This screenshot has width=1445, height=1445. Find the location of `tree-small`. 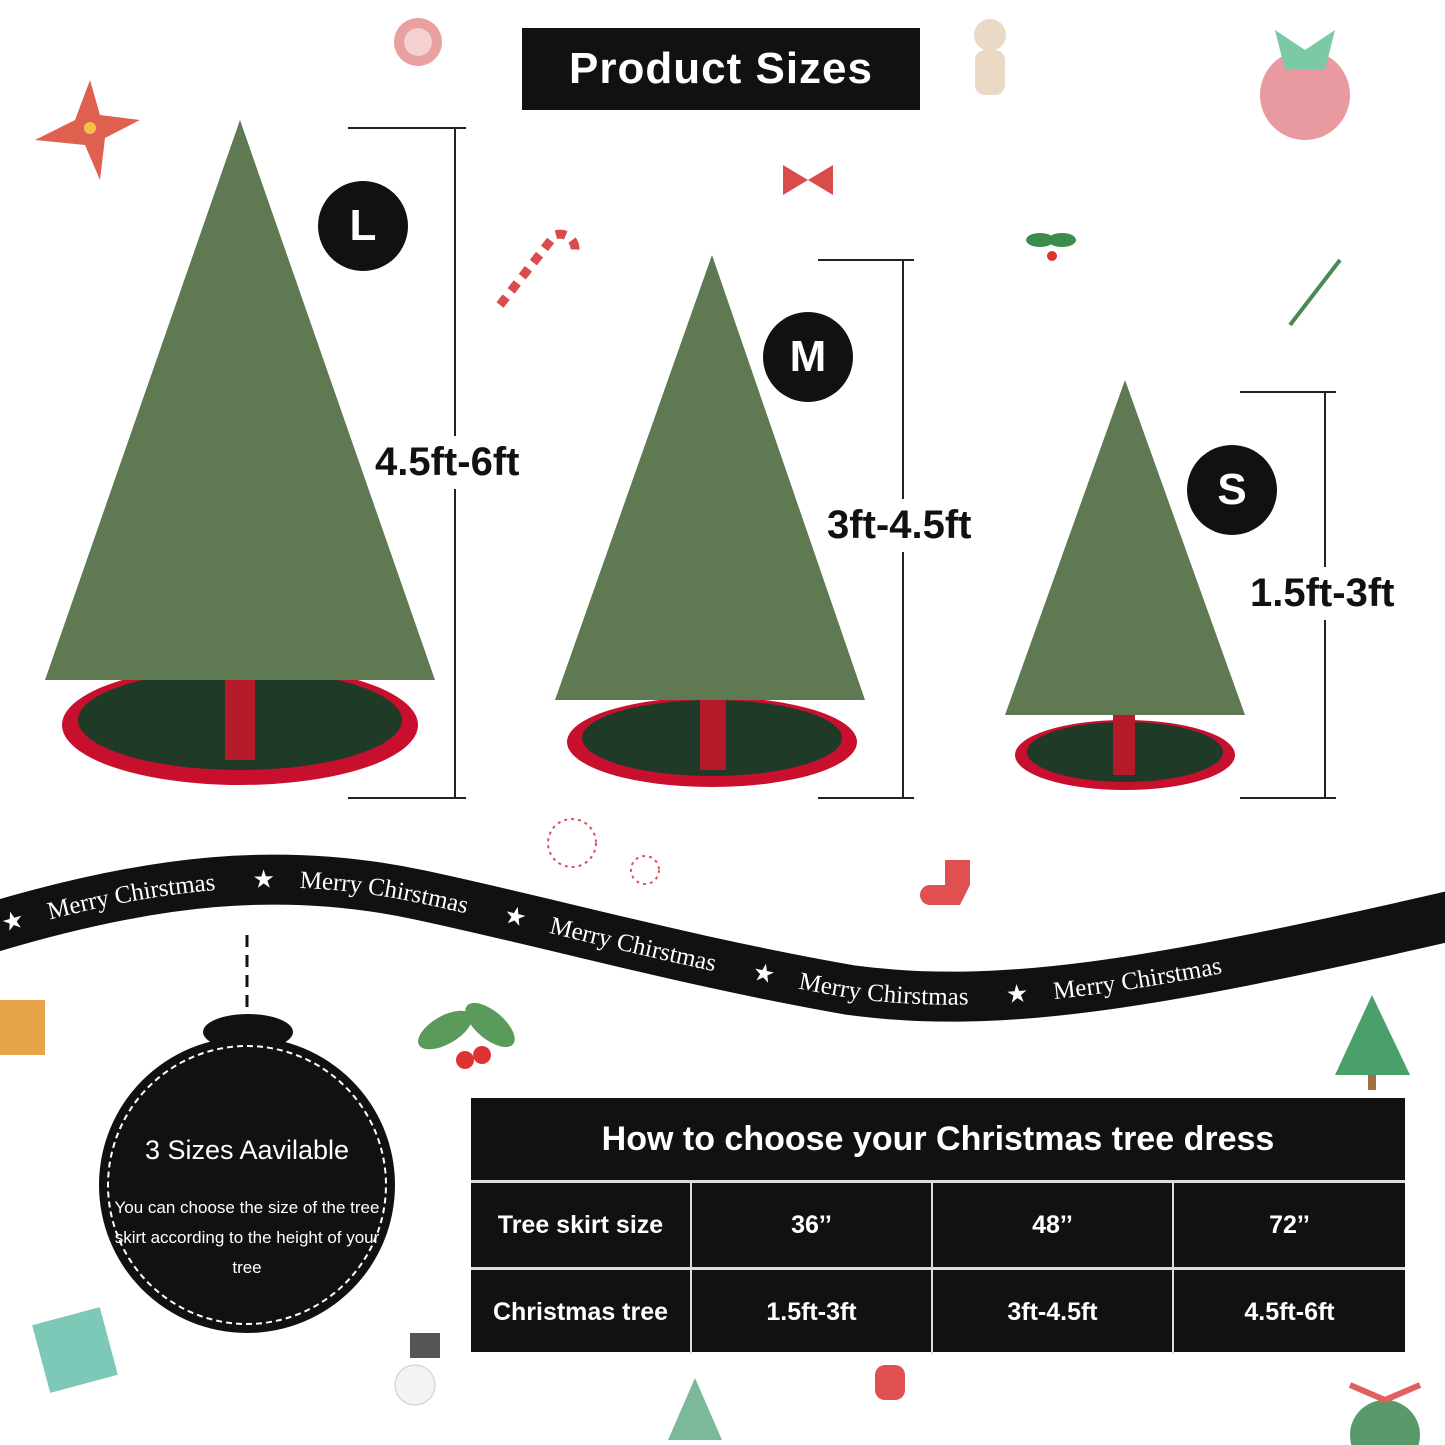

tree-small is located at coordinates (1125, 585).